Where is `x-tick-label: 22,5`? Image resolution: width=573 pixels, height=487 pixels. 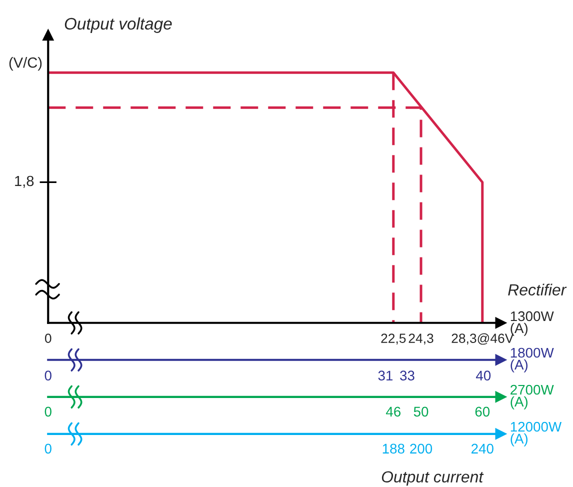
x-tick-label: 22,5 is located at coordinates (393, 339).